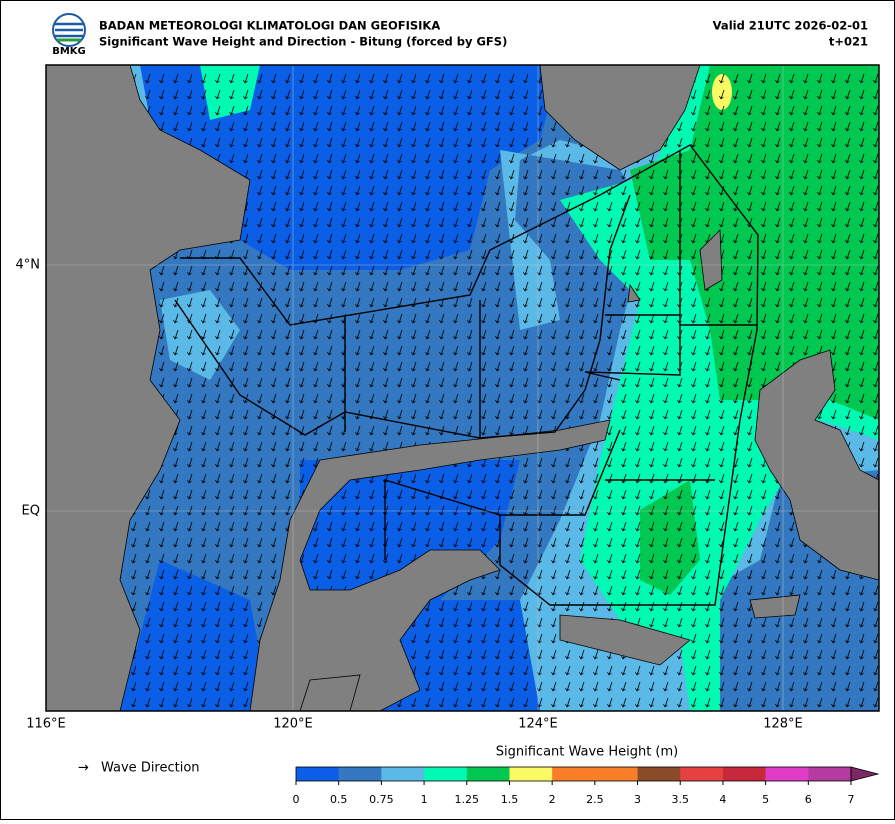 This screenshot has height=824, width=895. What do you see at coordinates (339, 799) in the screenshot?
I see `colorbar-tick-label: 0.5` at bounding box center [339, 799].